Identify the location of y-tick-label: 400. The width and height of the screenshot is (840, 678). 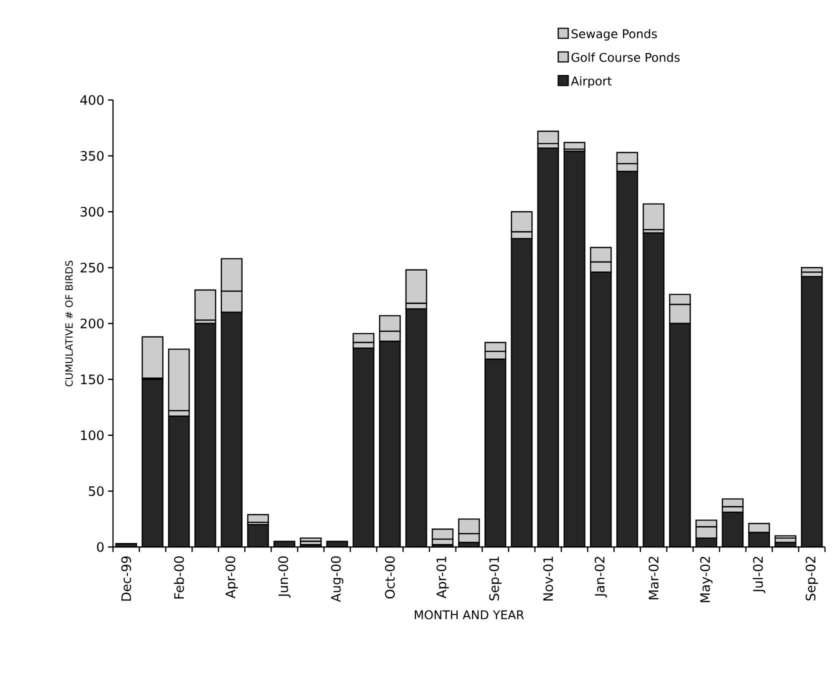
(92, 100).